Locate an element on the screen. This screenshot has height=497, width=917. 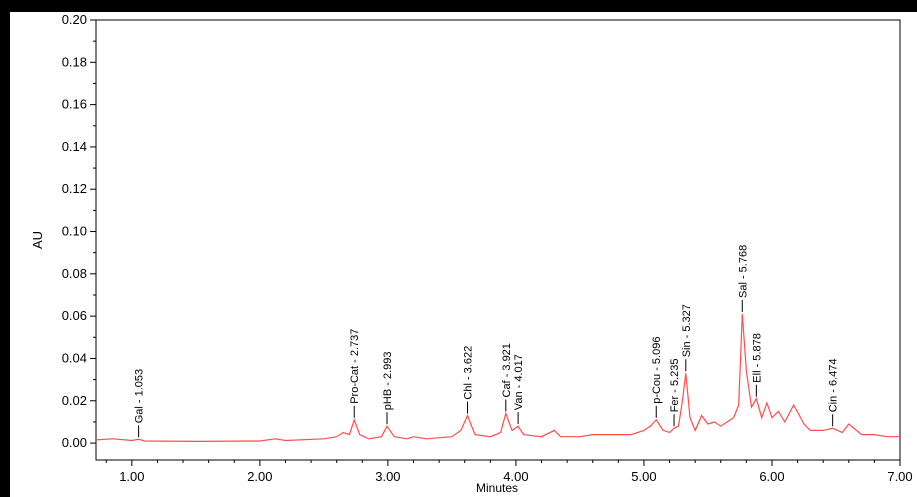
peak-label: p-Cou - 5.096 is located at coordinates (657, 370).